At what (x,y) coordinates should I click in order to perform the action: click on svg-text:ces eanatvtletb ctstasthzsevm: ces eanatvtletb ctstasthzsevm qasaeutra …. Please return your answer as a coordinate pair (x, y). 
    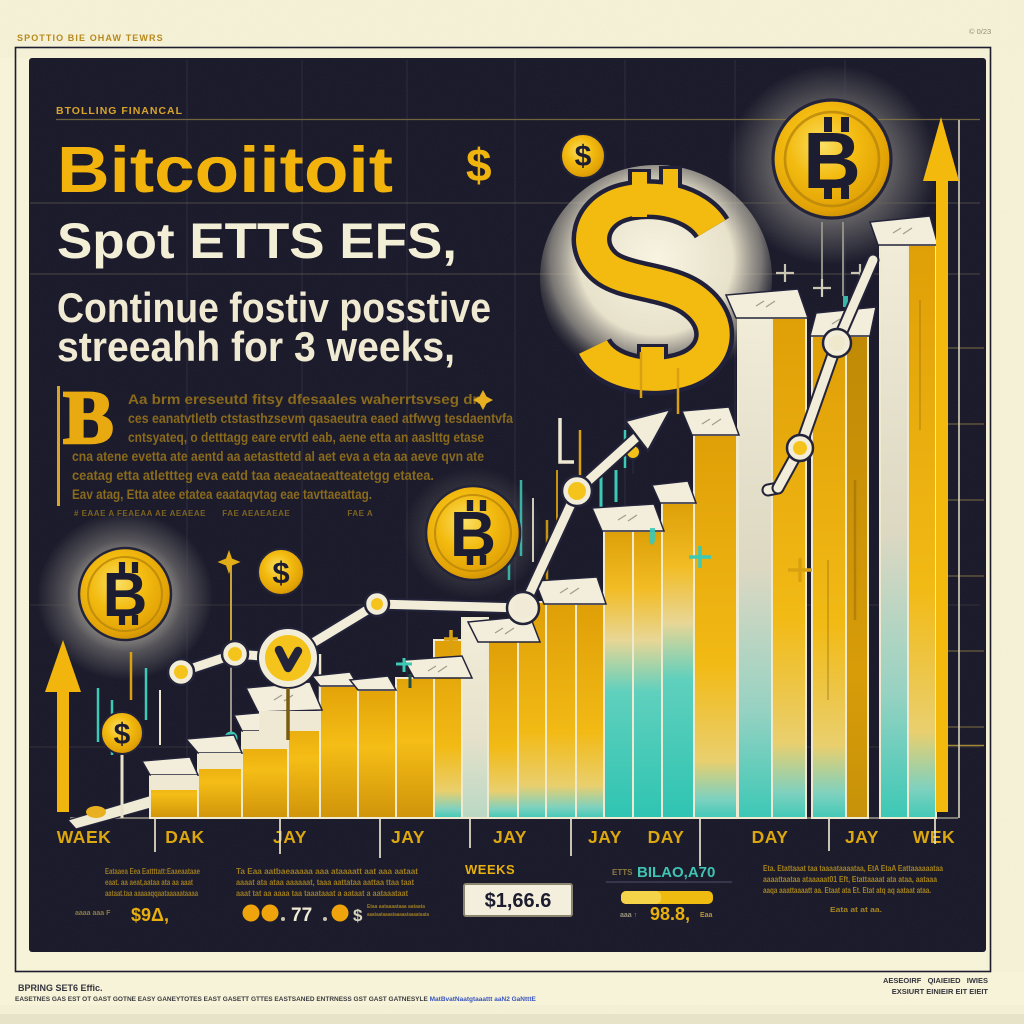
    Looking at the image, I should click on (320, 418).